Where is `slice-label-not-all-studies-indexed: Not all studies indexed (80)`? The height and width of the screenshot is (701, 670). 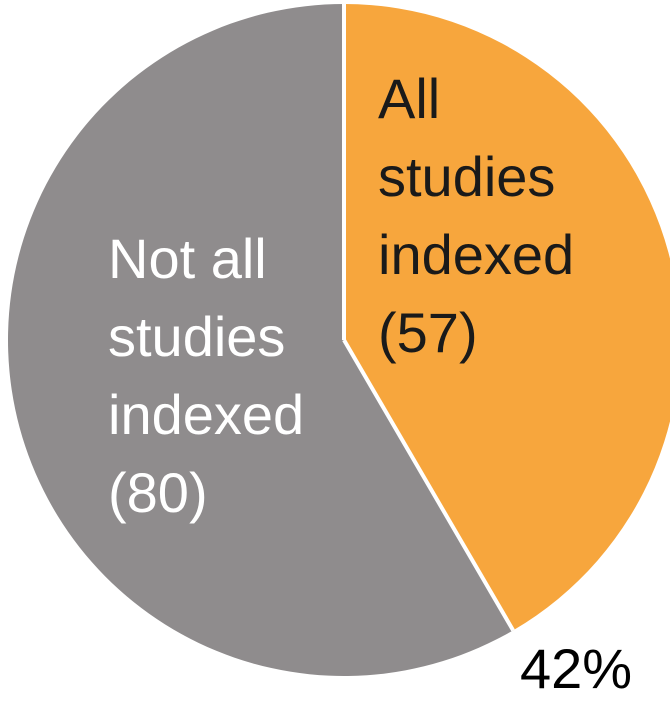 slice-label-not-all-studies-indexed: Not all studies indexed (80) is located at coordinates (206, 375).